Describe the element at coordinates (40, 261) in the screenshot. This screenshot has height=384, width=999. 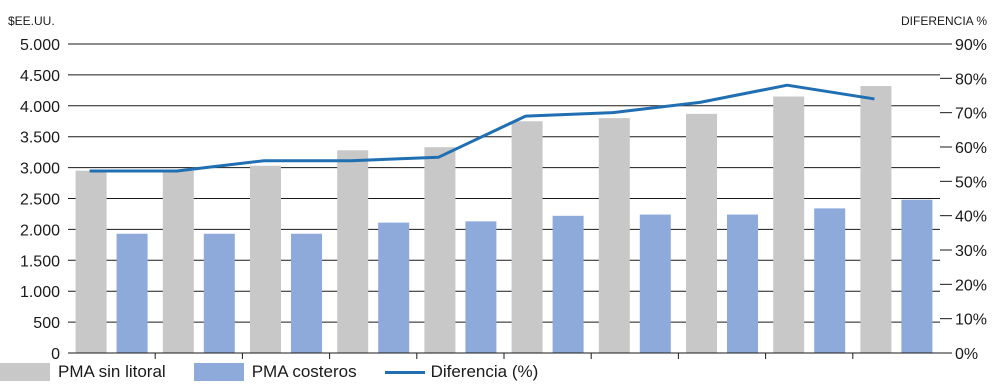
I see `y-left-tick-label: 1.500` at that location.